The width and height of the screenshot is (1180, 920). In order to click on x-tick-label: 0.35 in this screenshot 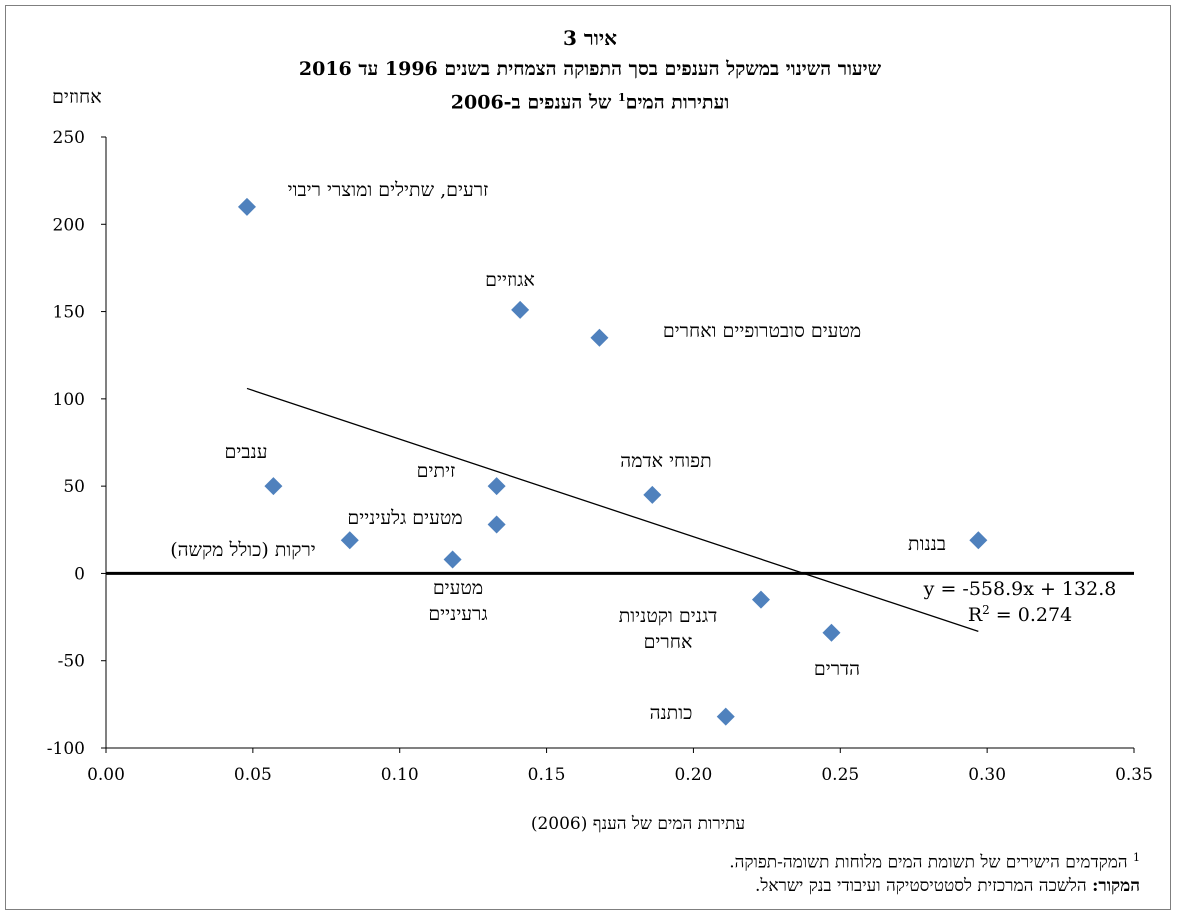, I will do `click(1134, 775)`.